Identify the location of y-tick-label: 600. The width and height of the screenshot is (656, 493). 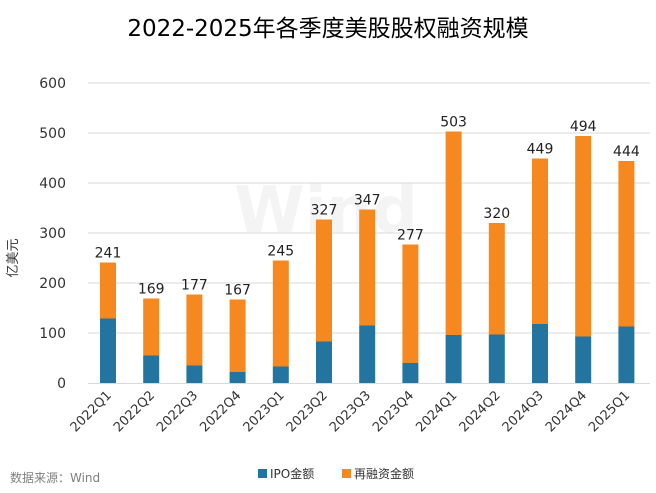
(52, 84).